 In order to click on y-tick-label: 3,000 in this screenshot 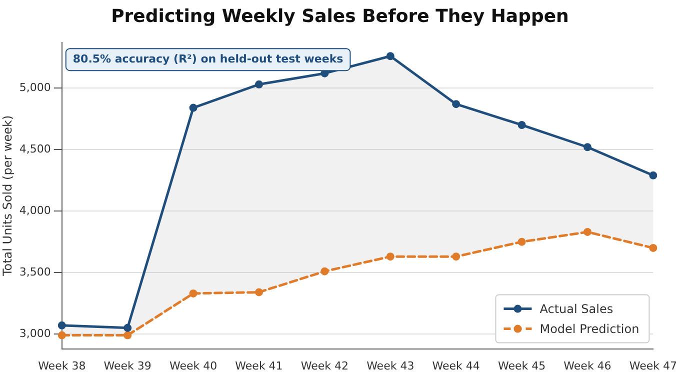, I will do `click(35, 333)`.